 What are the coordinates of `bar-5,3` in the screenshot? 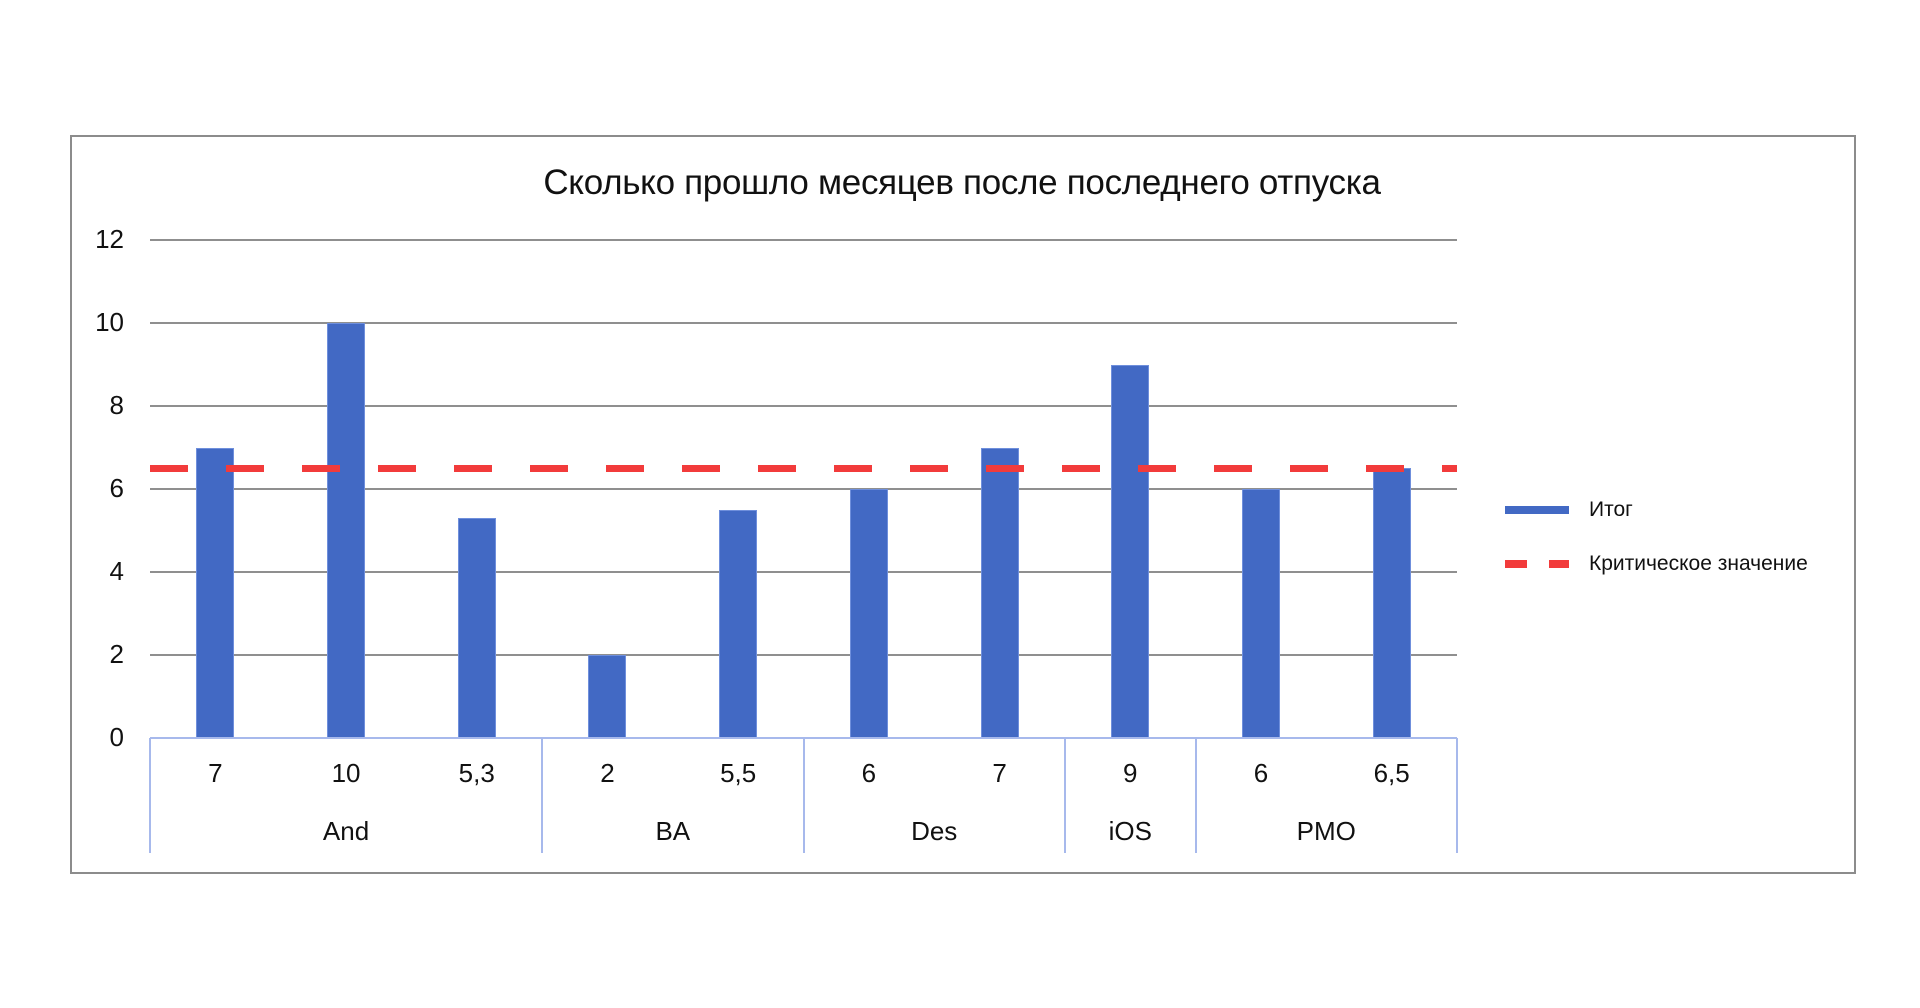 It's located at (476, 628).